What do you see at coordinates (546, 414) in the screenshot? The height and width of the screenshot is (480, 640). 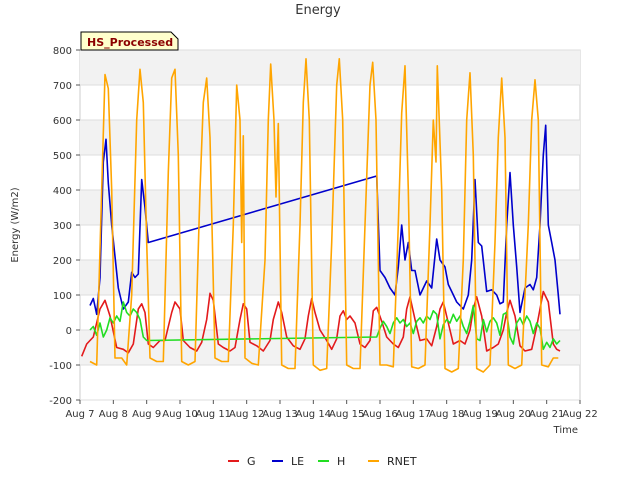 I see `x-tick-label: Aug 21` at bounding box center [546, 414].